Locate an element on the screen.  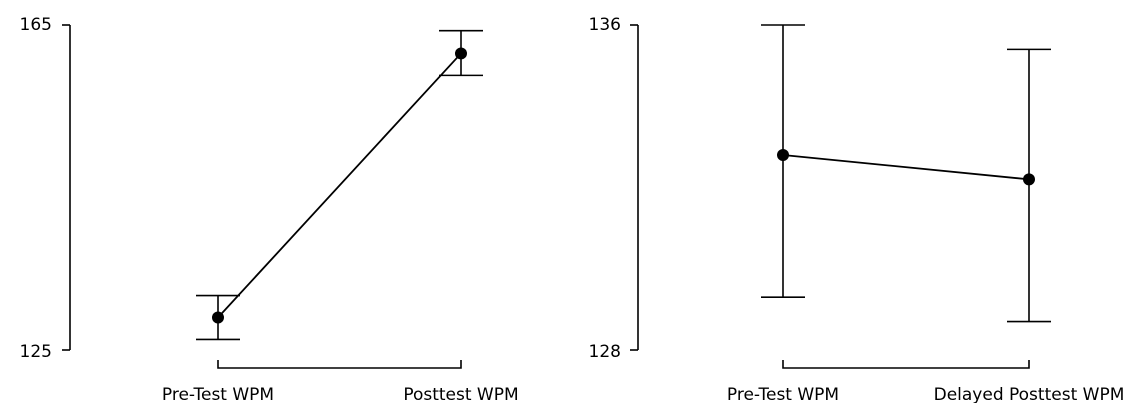
y-tick-label-bottom: 128 is located at coordinates (605, 352).